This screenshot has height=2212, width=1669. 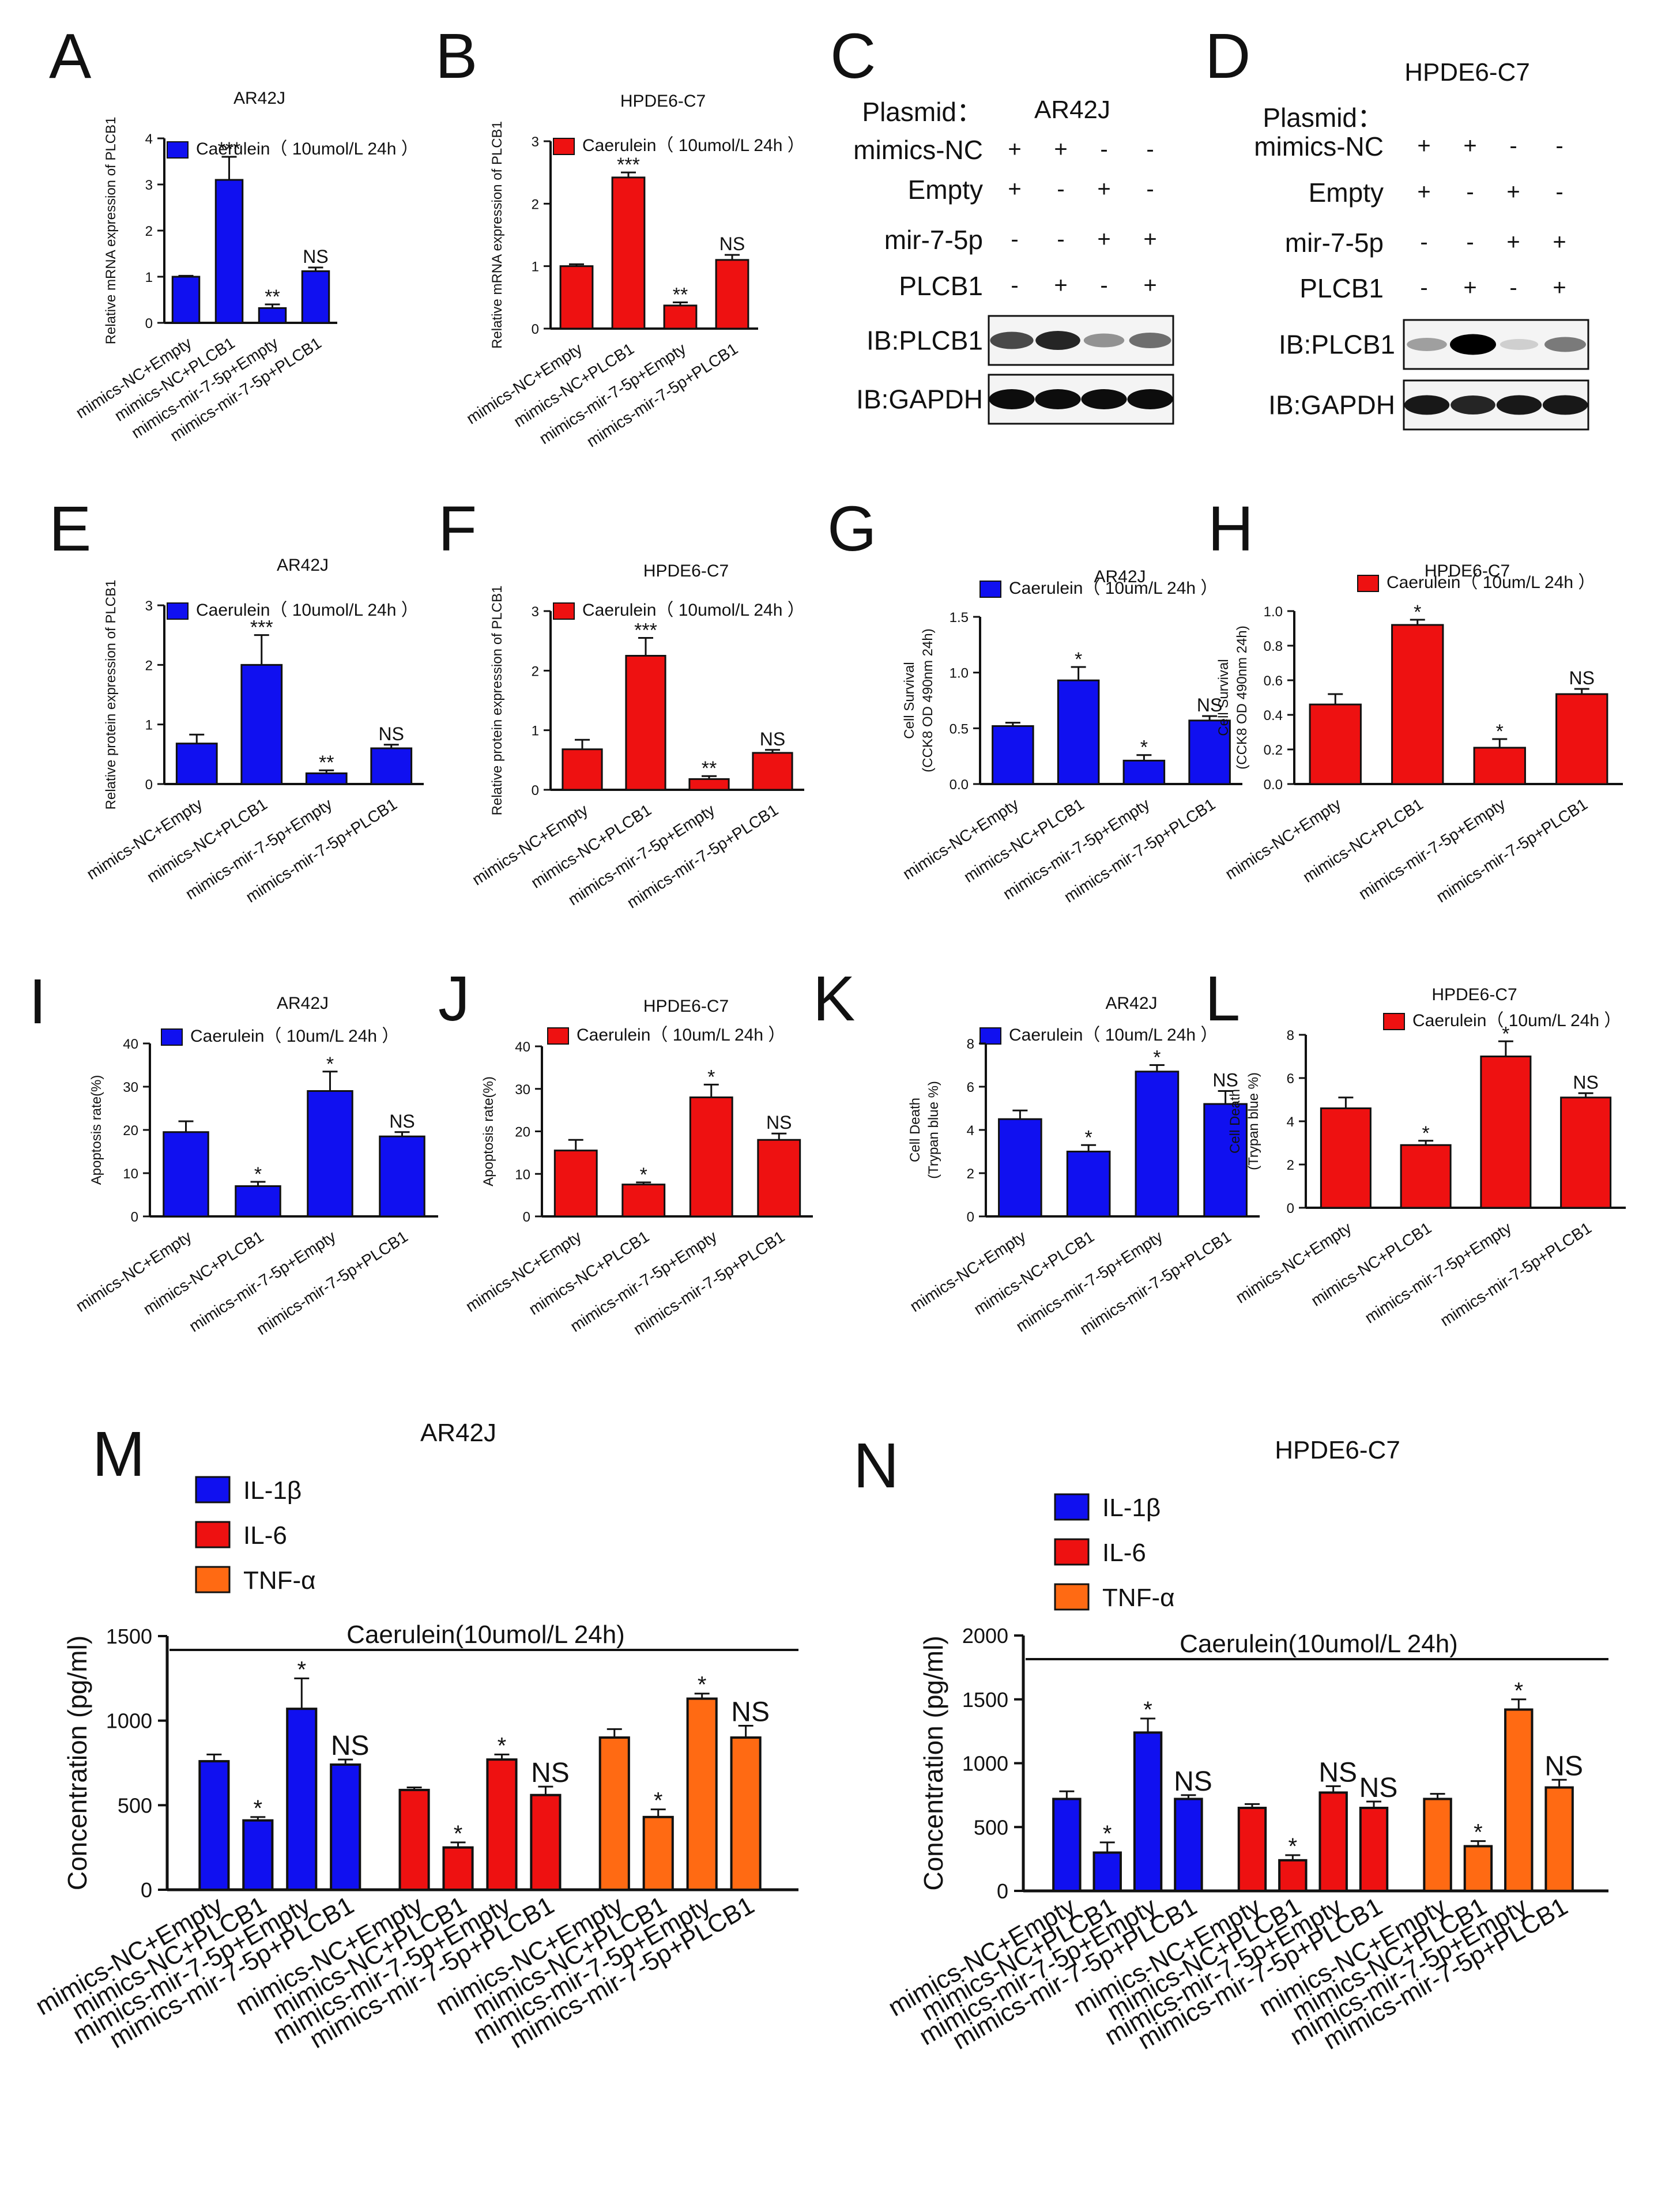 I want to click on y-tick-label: 4, so click(x=1290, y=1122).